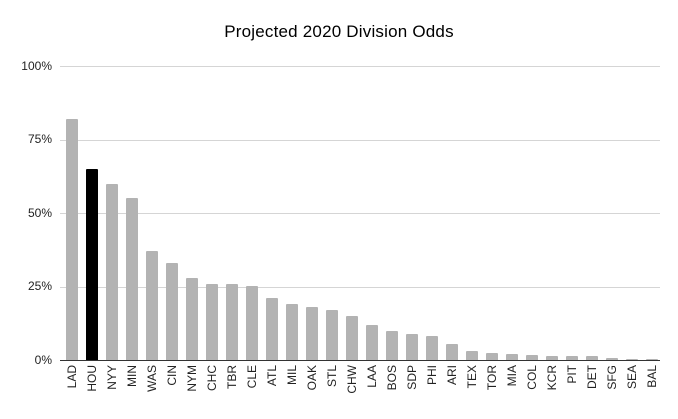 This screenshot has width=678, height=419. I want to click on bar-mil, so click(292, 332).